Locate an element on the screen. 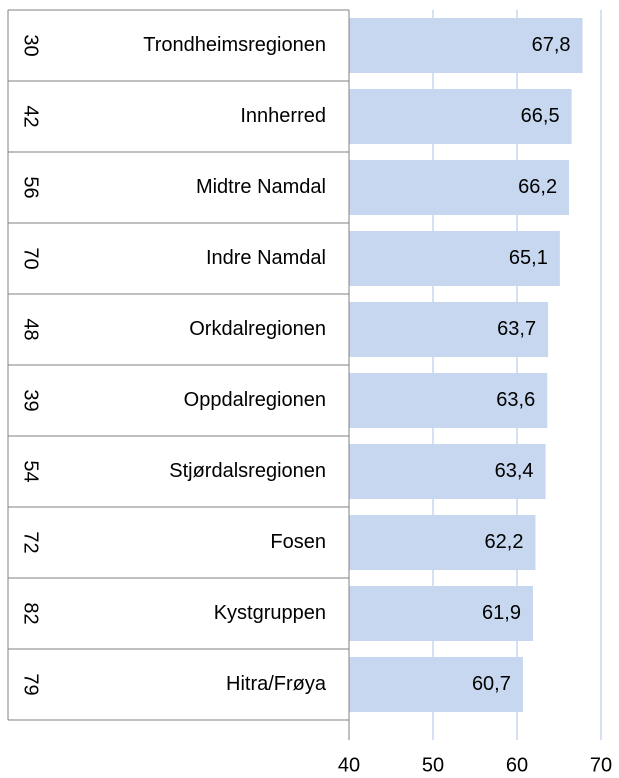 This screenshot has height=778, width=619. category-label: Hitra/Frøya is located at coordinates (276, 684).